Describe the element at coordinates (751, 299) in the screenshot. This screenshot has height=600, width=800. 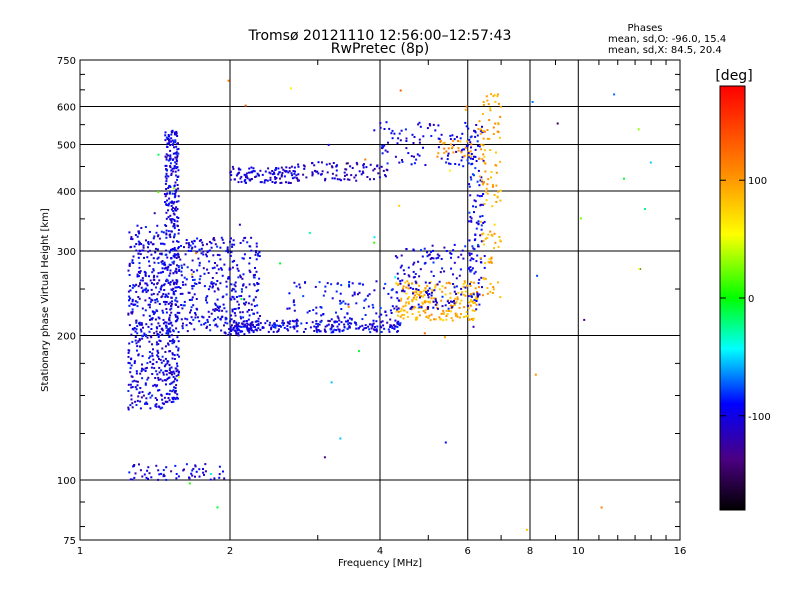
I see `colorbar-tick-label: 0` at that location.